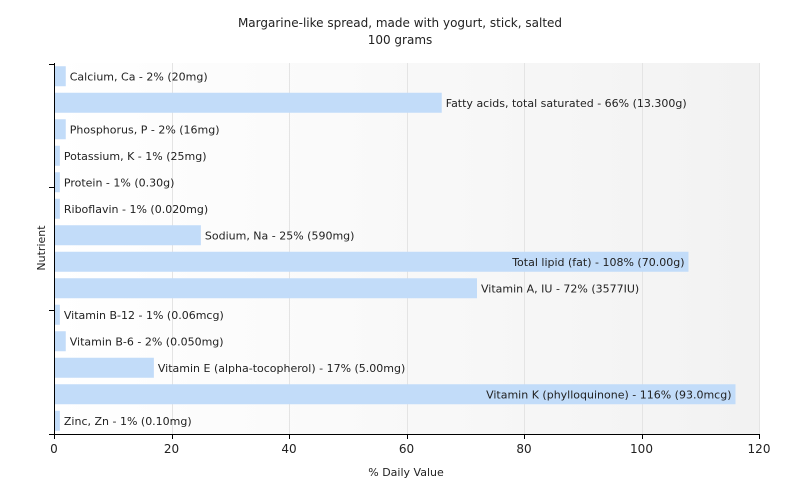 Image resolution: width=800 pixels, height=500 pixels. I want to click on x-tick-label: 40, so click(288, 449).